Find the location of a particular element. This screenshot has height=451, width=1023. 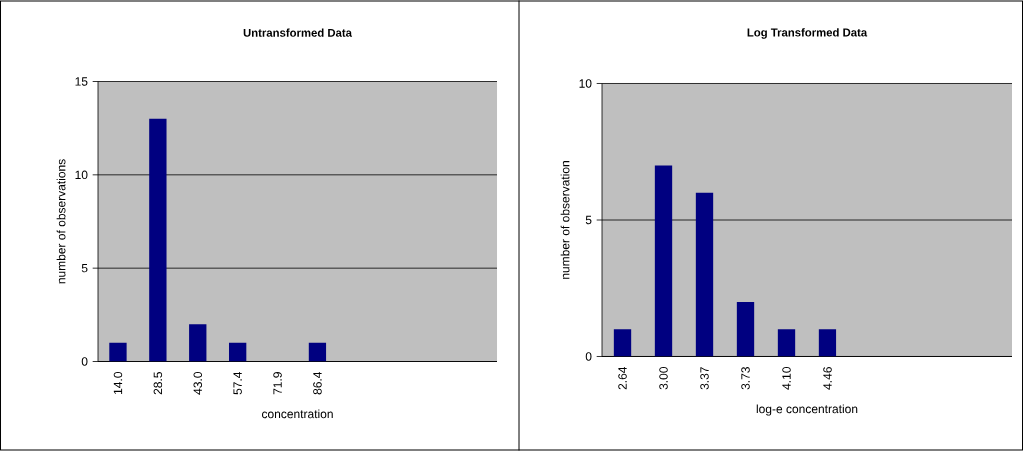

x-tick-label: 4.10 is located at coordinates (786, 378).